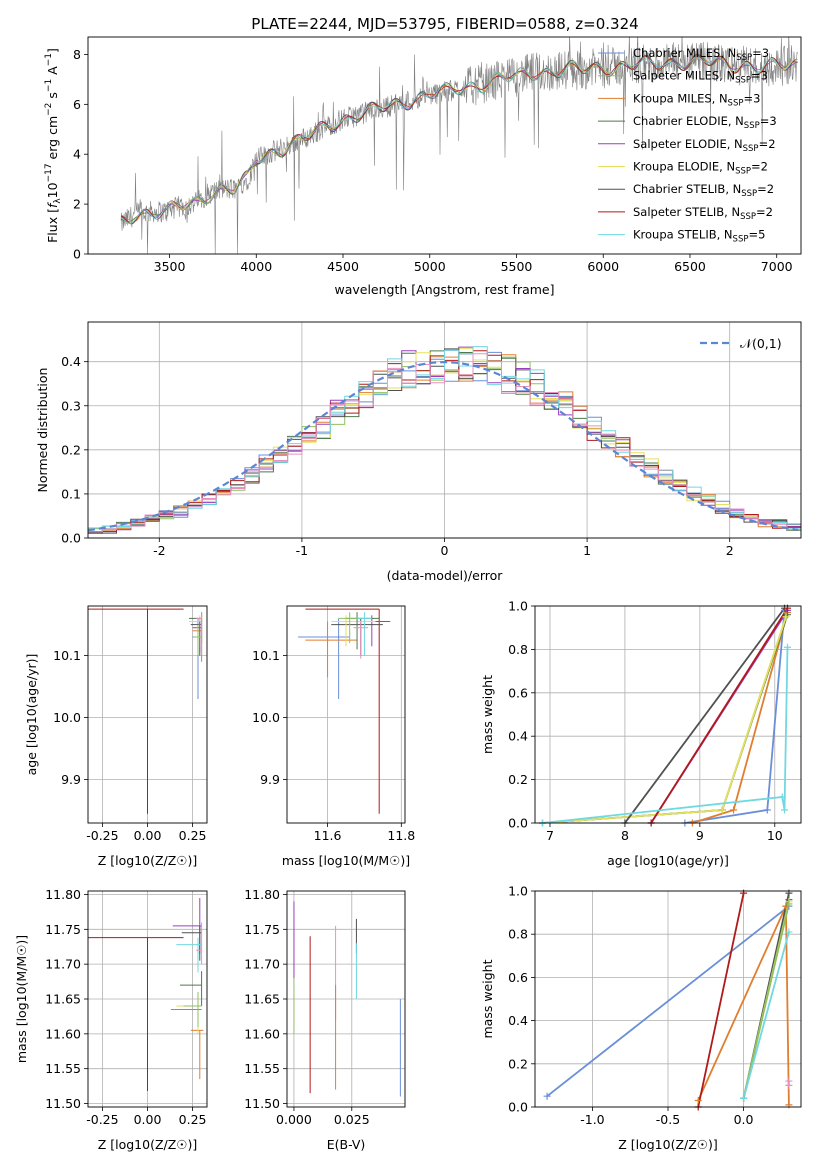 The image size is (819, 1170). I want to click on legend-label-6: Chabrier STELIB, NSSP=2, so click(703, 190).